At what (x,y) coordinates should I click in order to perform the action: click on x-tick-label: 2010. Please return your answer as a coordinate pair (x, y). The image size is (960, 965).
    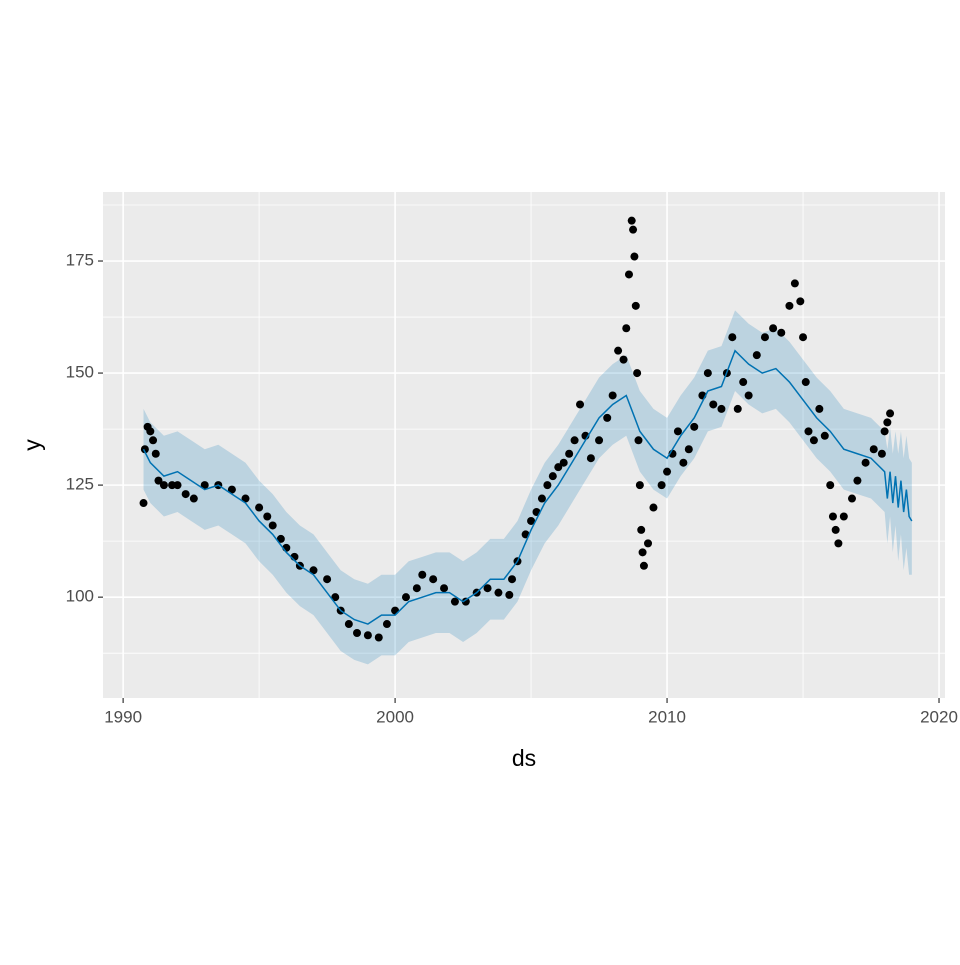
    Looking at the image, I should click on (667, 716).